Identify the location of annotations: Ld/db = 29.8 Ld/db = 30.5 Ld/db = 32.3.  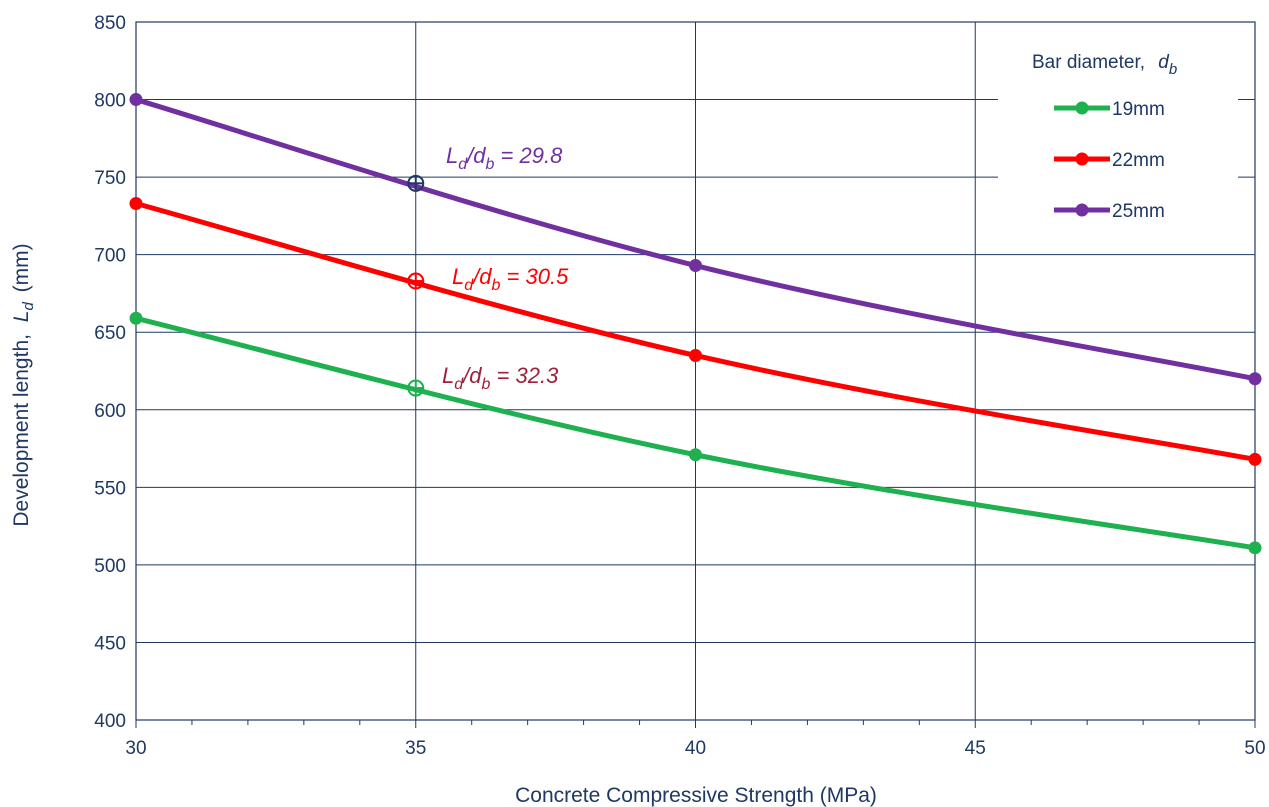
(505, 268).